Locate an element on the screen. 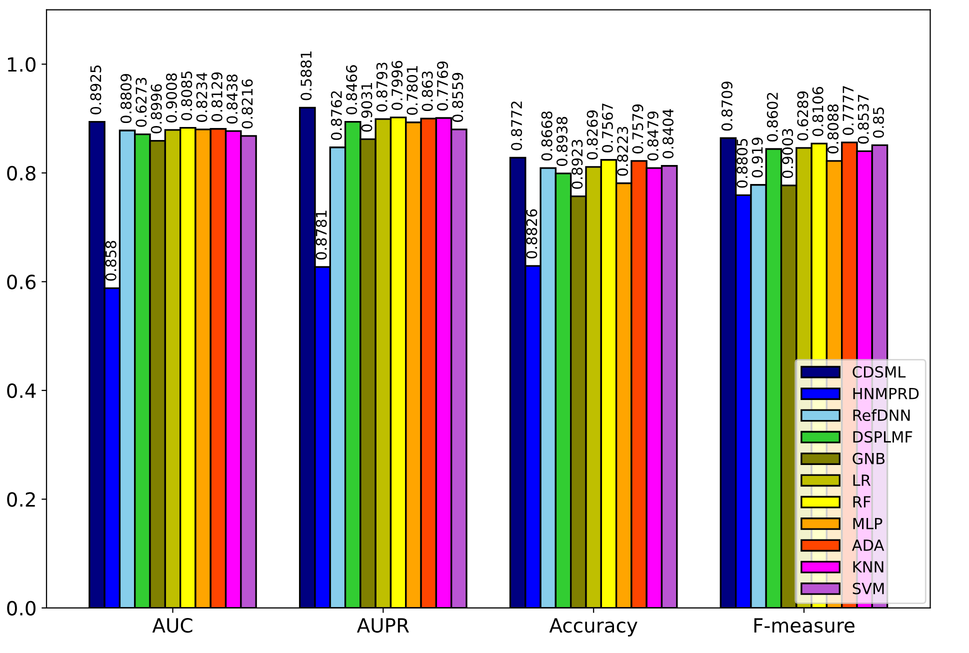 This screenshot has height=653, width=969. annotation: 0.8923 is located at coordinates (577, 164).